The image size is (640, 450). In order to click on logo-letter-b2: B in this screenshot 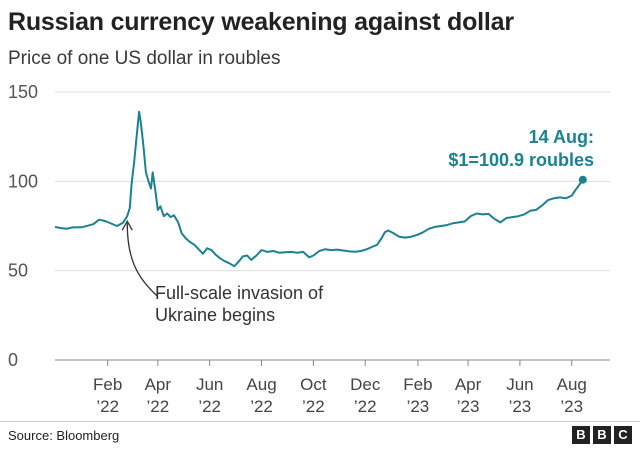, I will do `click(602, 435)`.